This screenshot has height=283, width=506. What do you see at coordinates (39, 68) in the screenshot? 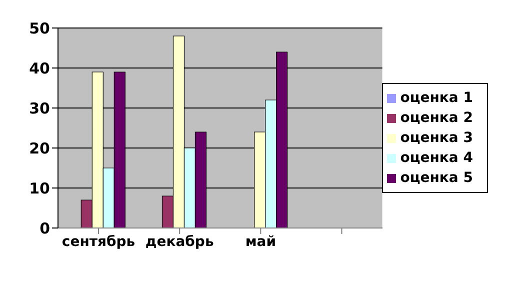
I see `y-tick-label: 40` at bounding box center [39, 68].